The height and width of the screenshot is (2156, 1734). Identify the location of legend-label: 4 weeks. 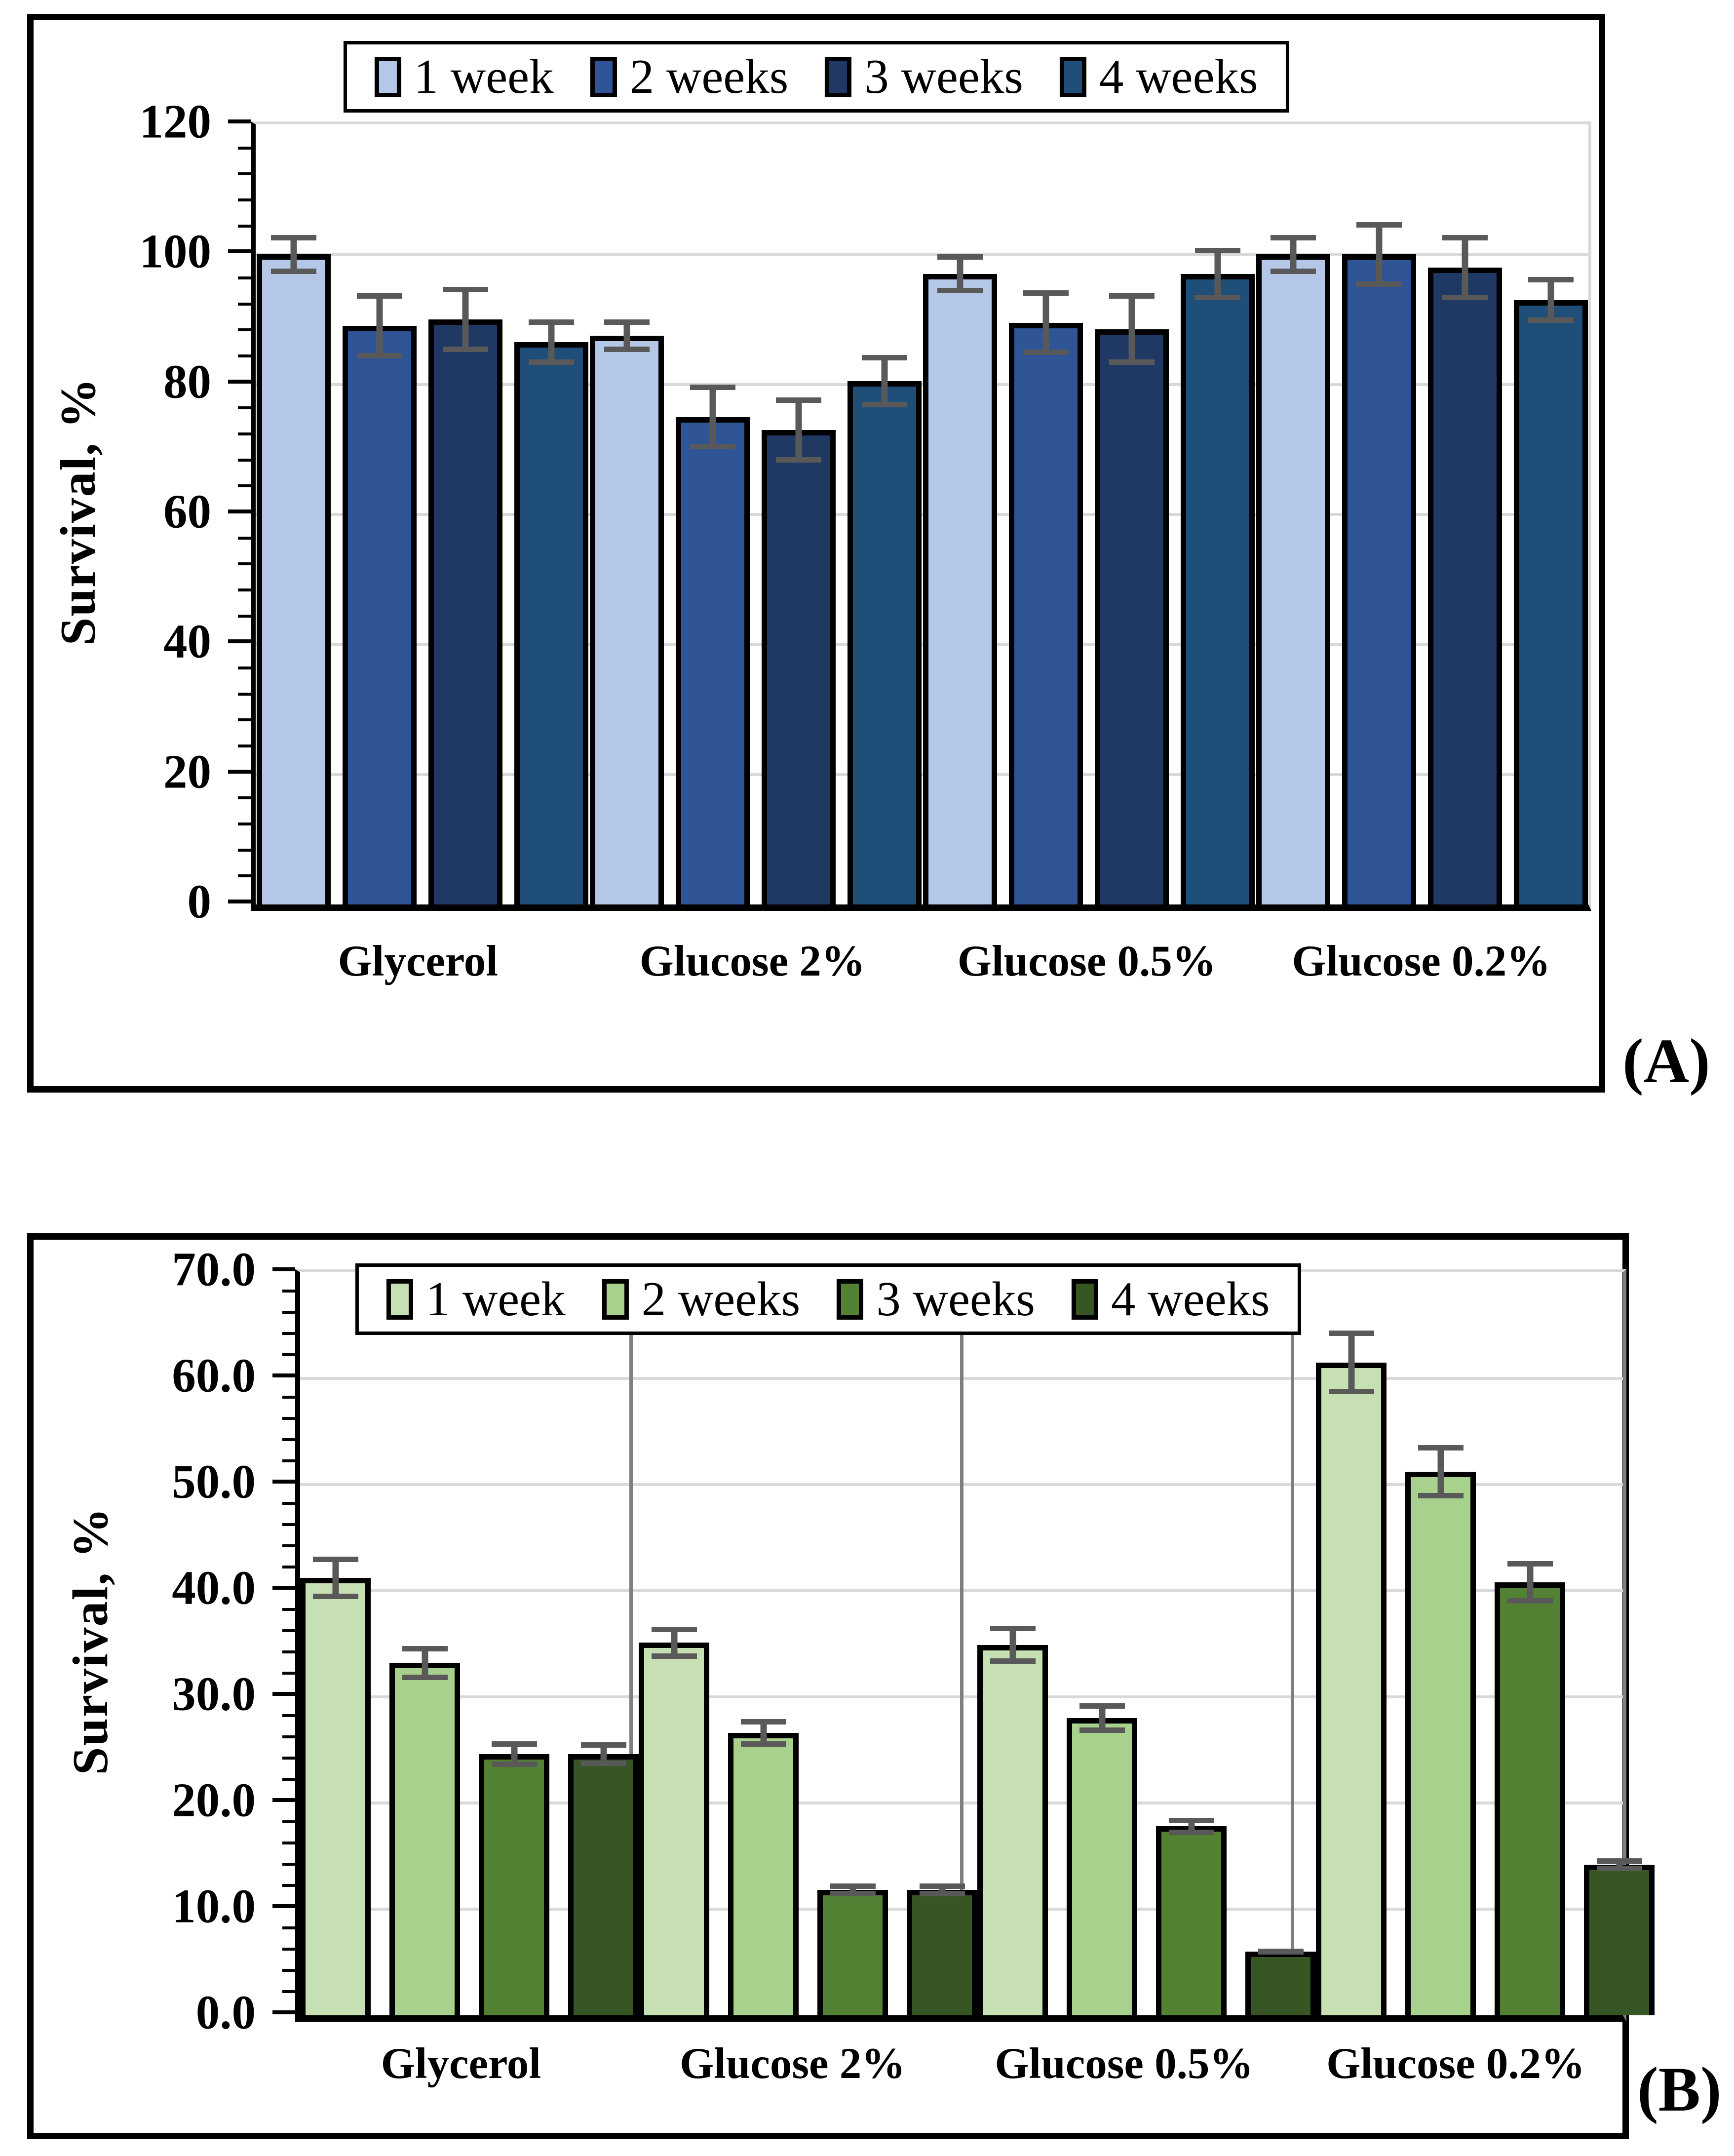
(1178, 77).